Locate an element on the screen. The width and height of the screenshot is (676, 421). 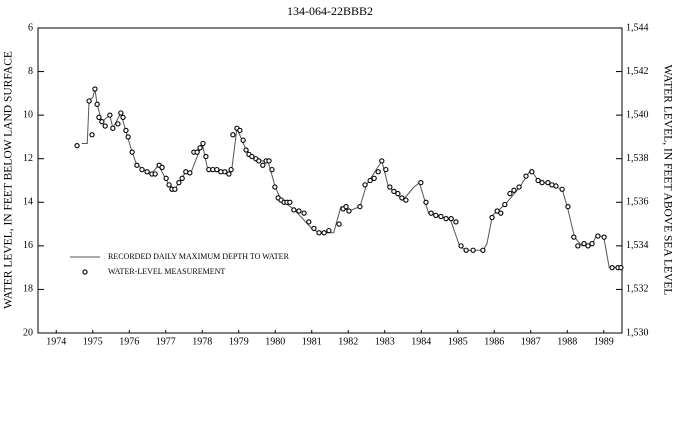
x-tick-label: 1987 is located at coordinates (531, 341).